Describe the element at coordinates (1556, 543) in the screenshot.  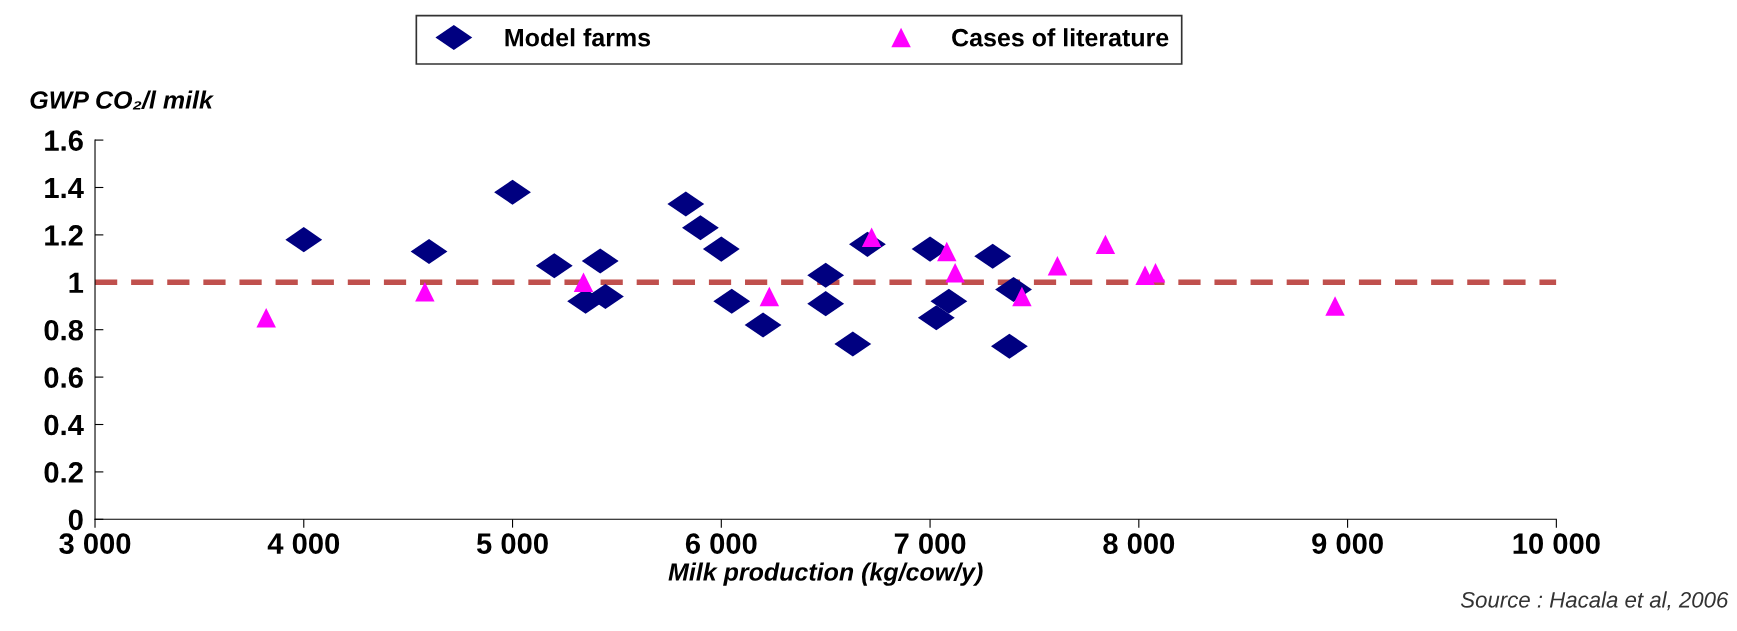
I see `x-tick-label: 10 000` at that location.